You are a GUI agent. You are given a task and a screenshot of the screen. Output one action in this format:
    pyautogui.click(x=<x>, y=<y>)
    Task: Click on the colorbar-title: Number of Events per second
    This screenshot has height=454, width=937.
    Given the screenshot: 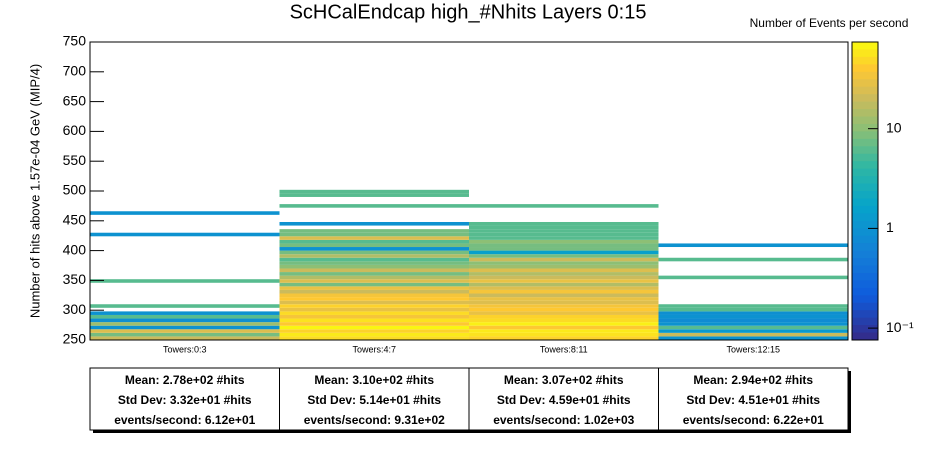 What is the action you would take?
    pyautogui.click(x=829, y=23)
    